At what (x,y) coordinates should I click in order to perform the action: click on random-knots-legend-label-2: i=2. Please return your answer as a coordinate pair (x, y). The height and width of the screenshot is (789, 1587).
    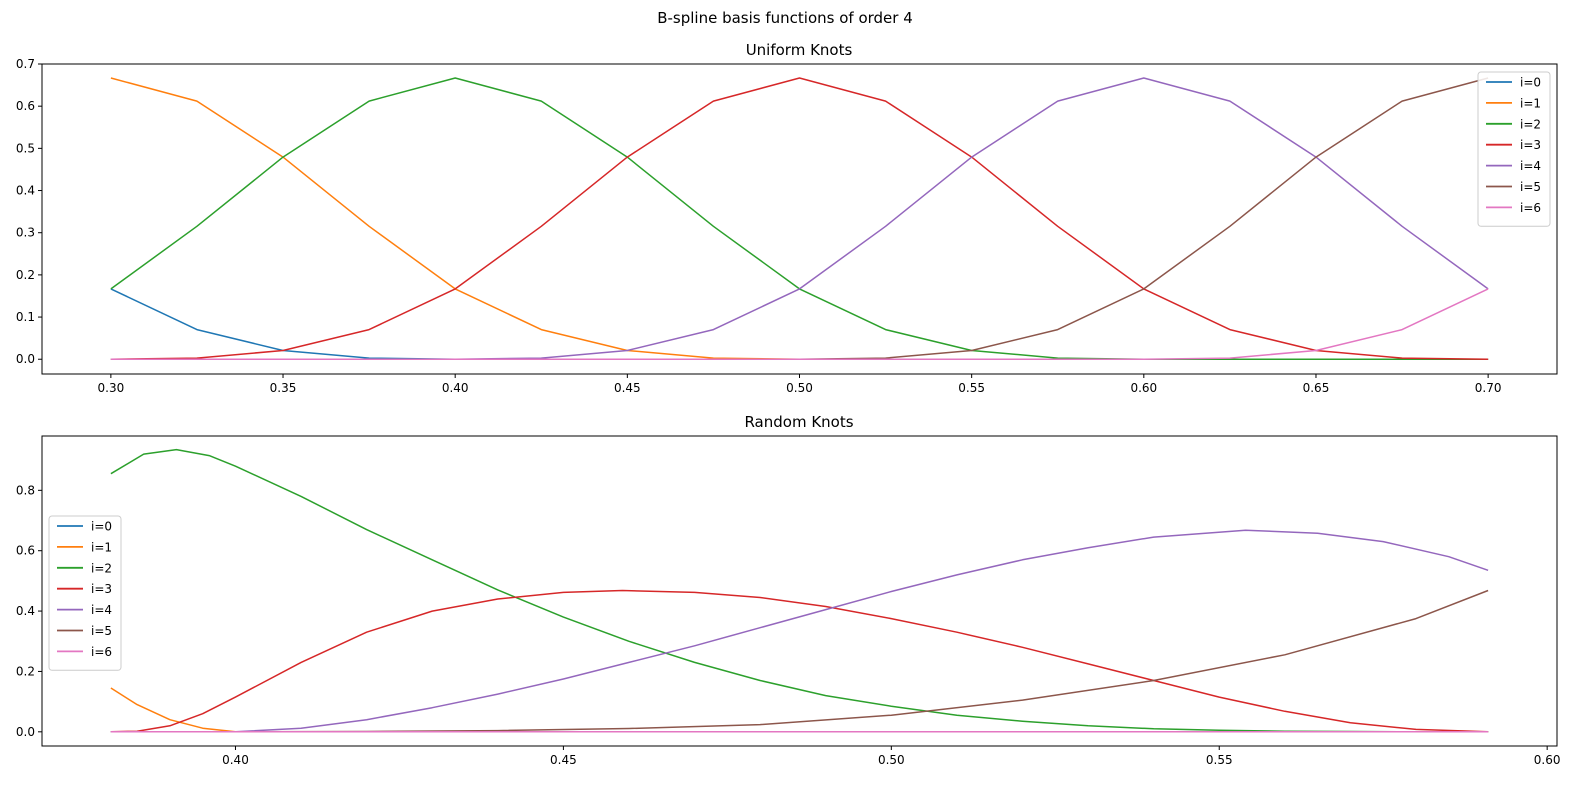
    Looking at the image, I should click on (101, 568).